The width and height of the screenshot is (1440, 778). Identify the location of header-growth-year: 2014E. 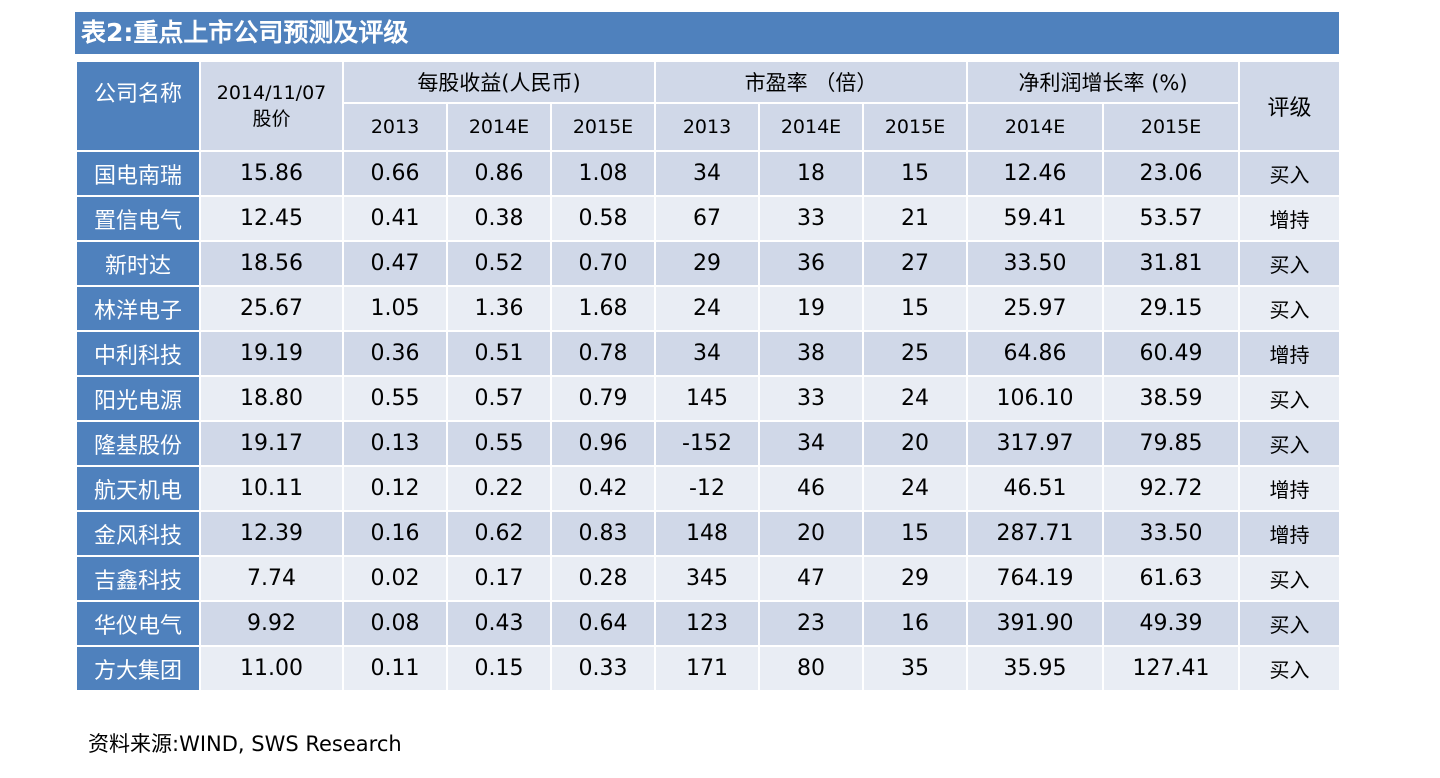
(1035, 127).